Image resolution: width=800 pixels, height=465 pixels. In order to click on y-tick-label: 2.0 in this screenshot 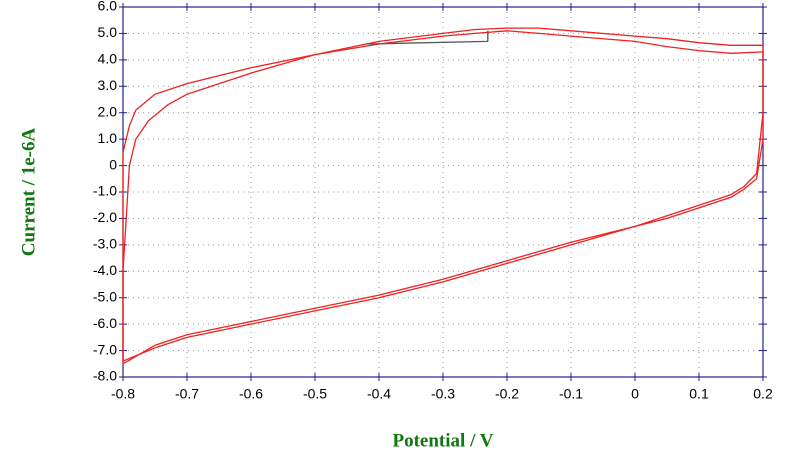, I will do `click(108, 111)`.